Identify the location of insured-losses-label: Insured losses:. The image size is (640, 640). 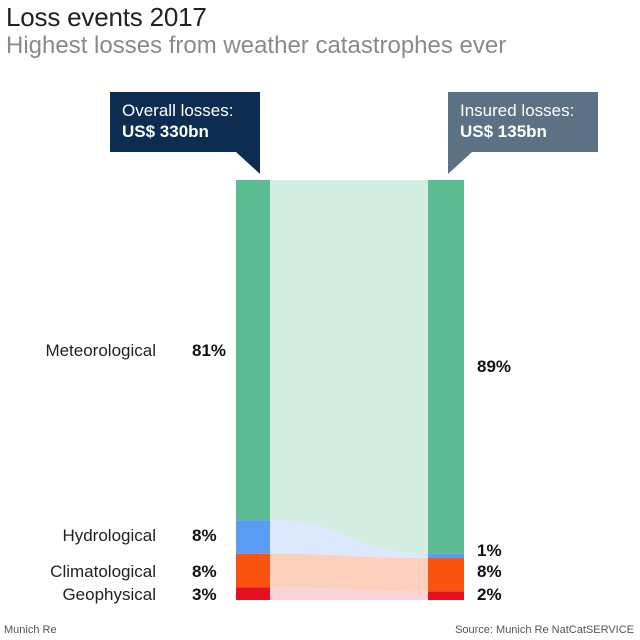
(517, 110).